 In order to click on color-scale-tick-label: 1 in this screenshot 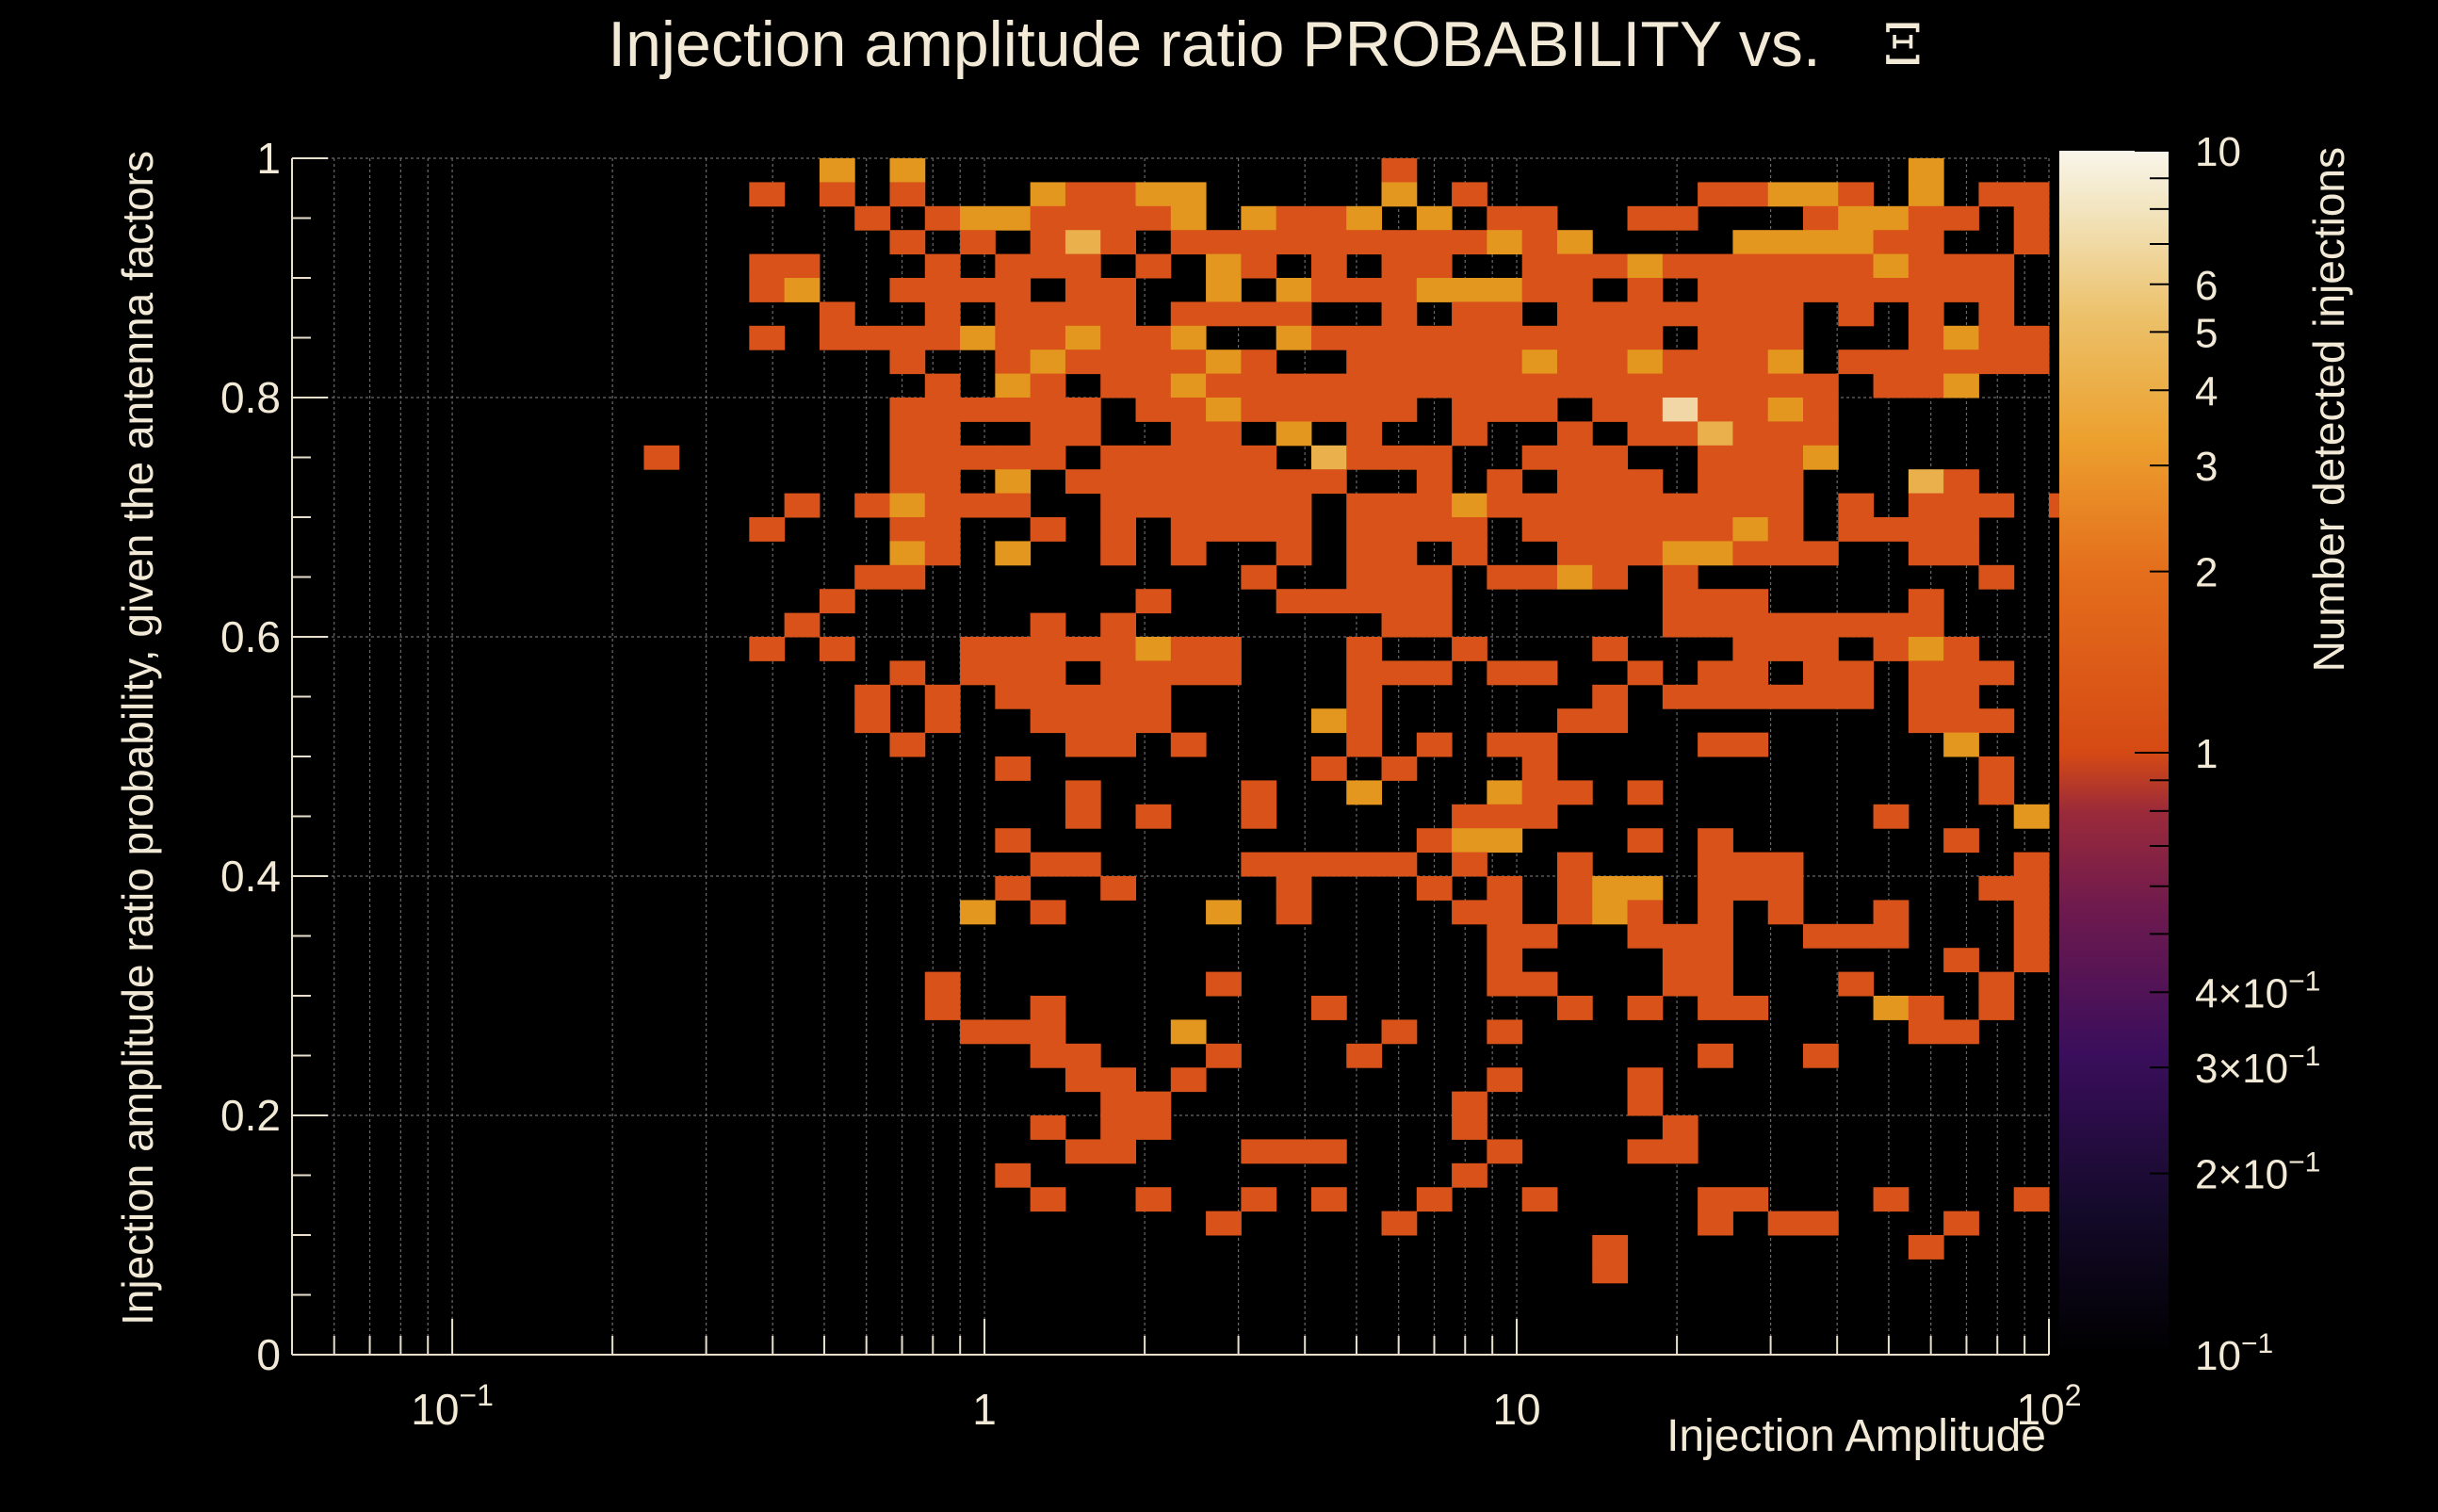, I will do `click(2206, 754)`.